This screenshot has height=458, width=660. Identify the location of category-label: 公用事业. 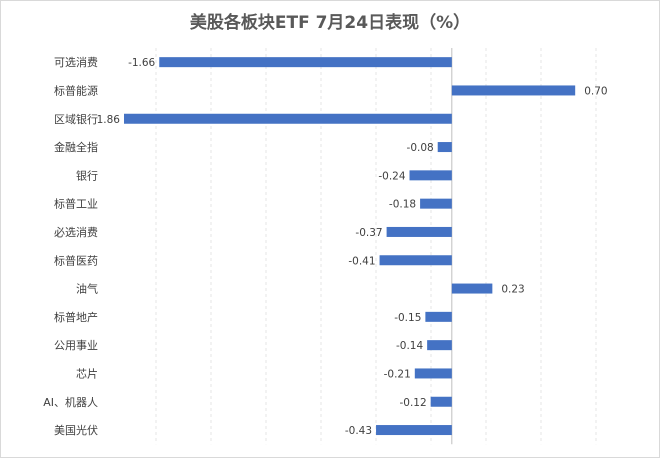
(76, 345).